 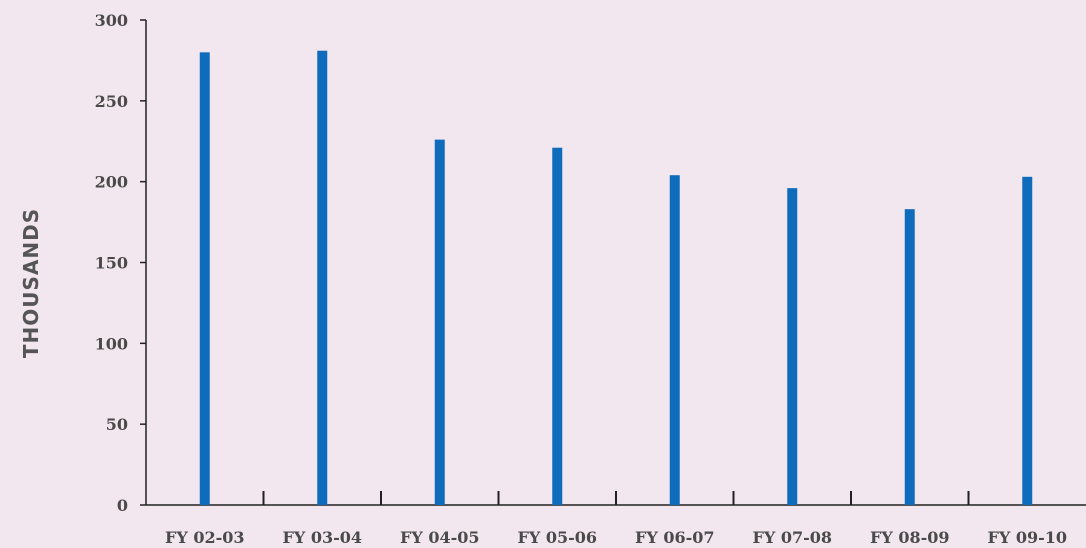 What do you see at coordinates (111, 20) in the screenshot?
I see `y-tick-label: 300` at bounding box center [111, 20].